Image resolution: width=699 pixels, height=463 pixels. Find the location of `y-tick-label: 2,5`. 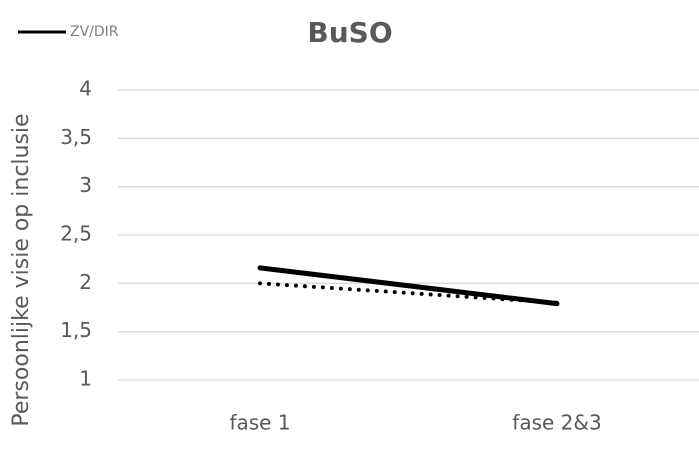

y-tick-label: 2,5 is located at coordinates (76, 234).